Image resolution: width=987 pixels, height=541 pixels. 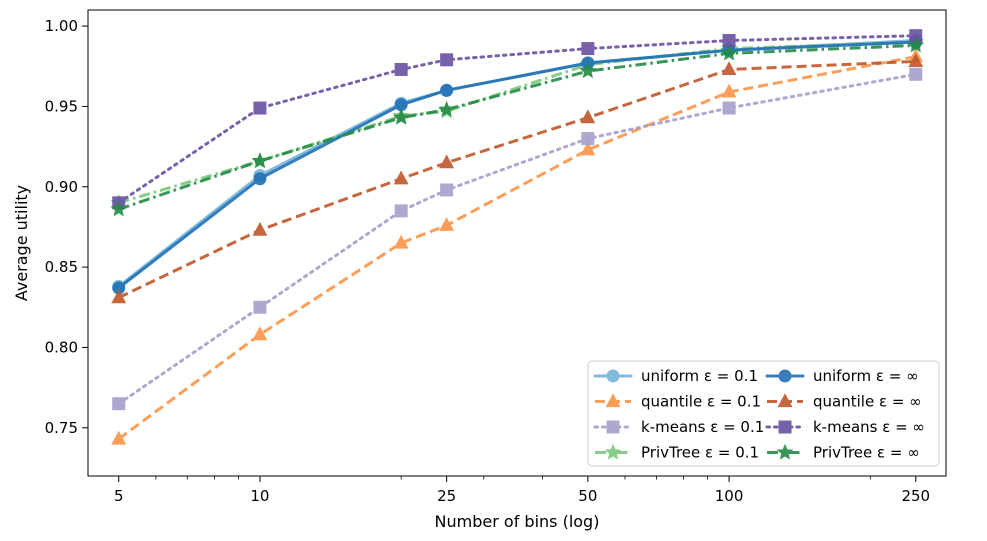 I want to click on legend-item-uniform-eps01, so click(x=613, y=376).